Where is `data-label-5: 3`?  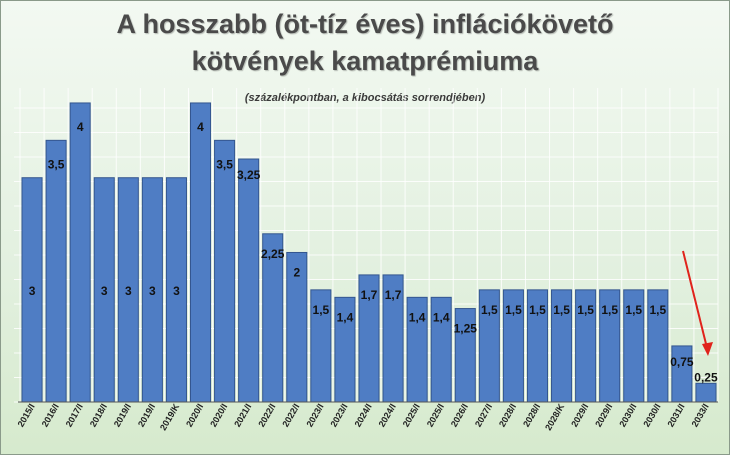
data-label-5: 3 is located at coordinates (152, 291).